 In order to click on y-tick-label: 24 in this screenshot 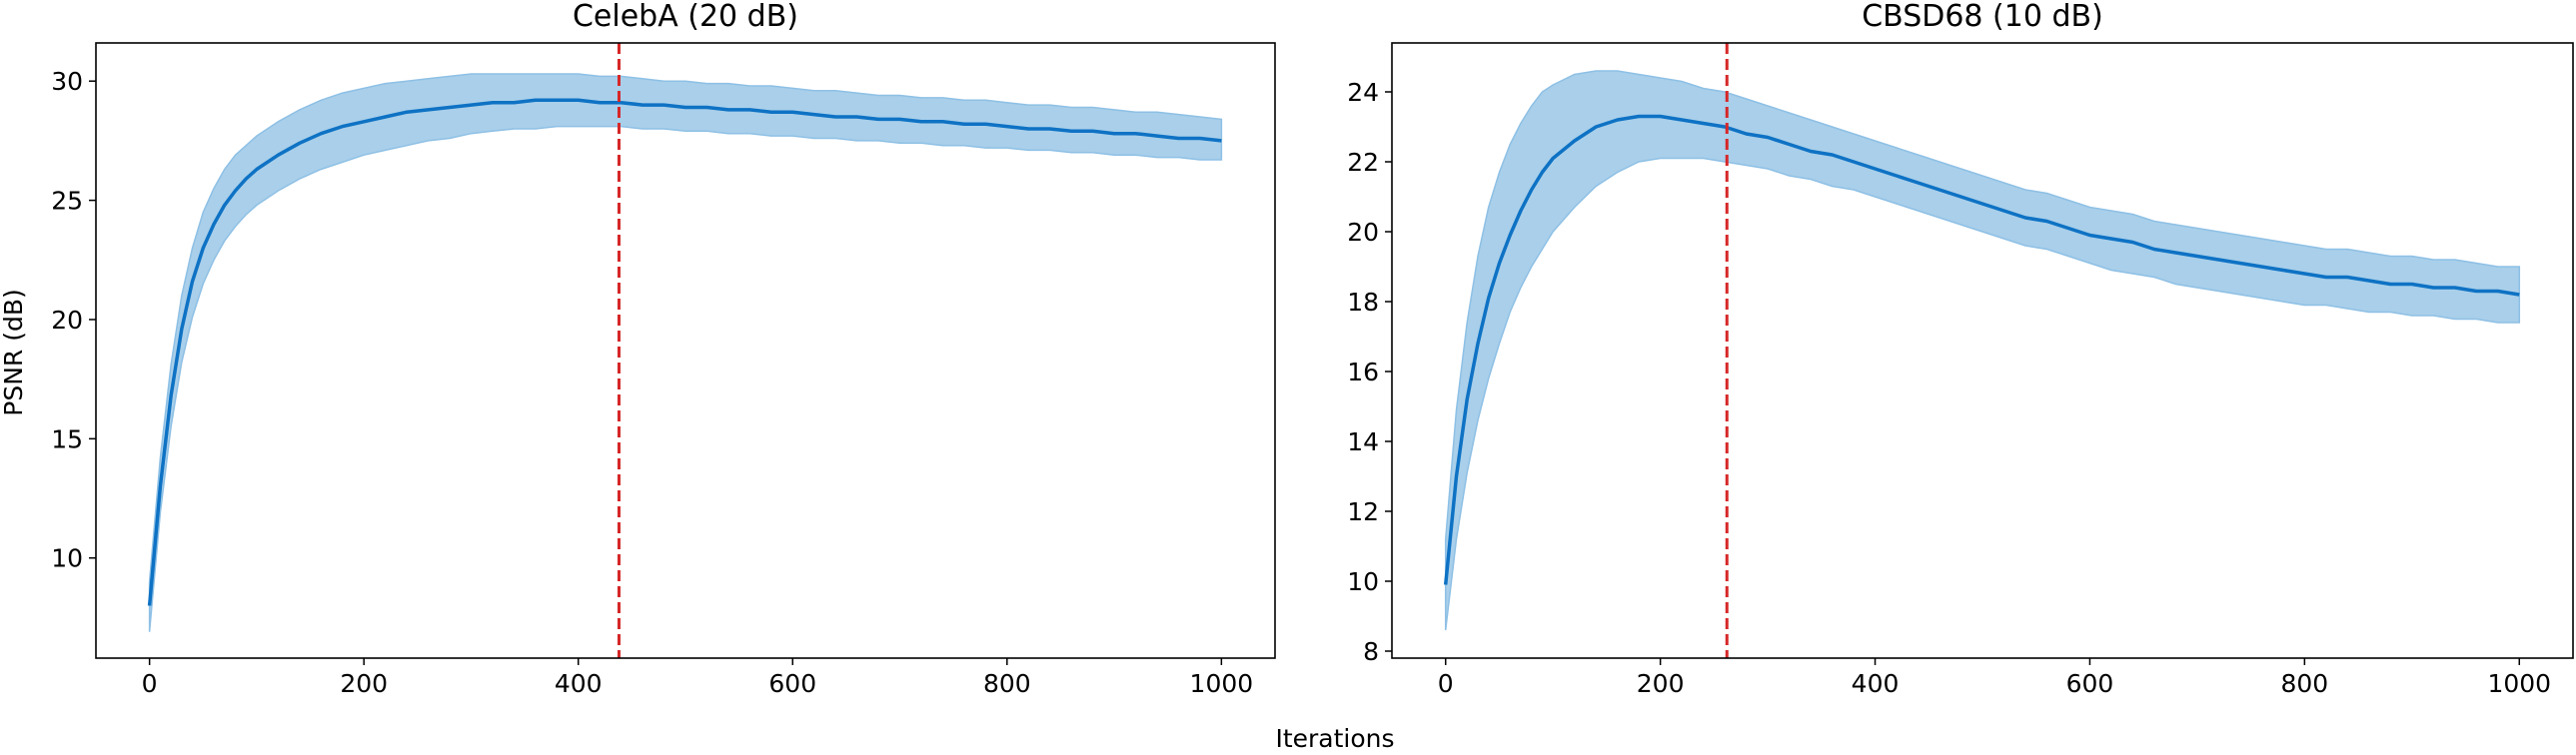, I will do `click(1363, 93)`.